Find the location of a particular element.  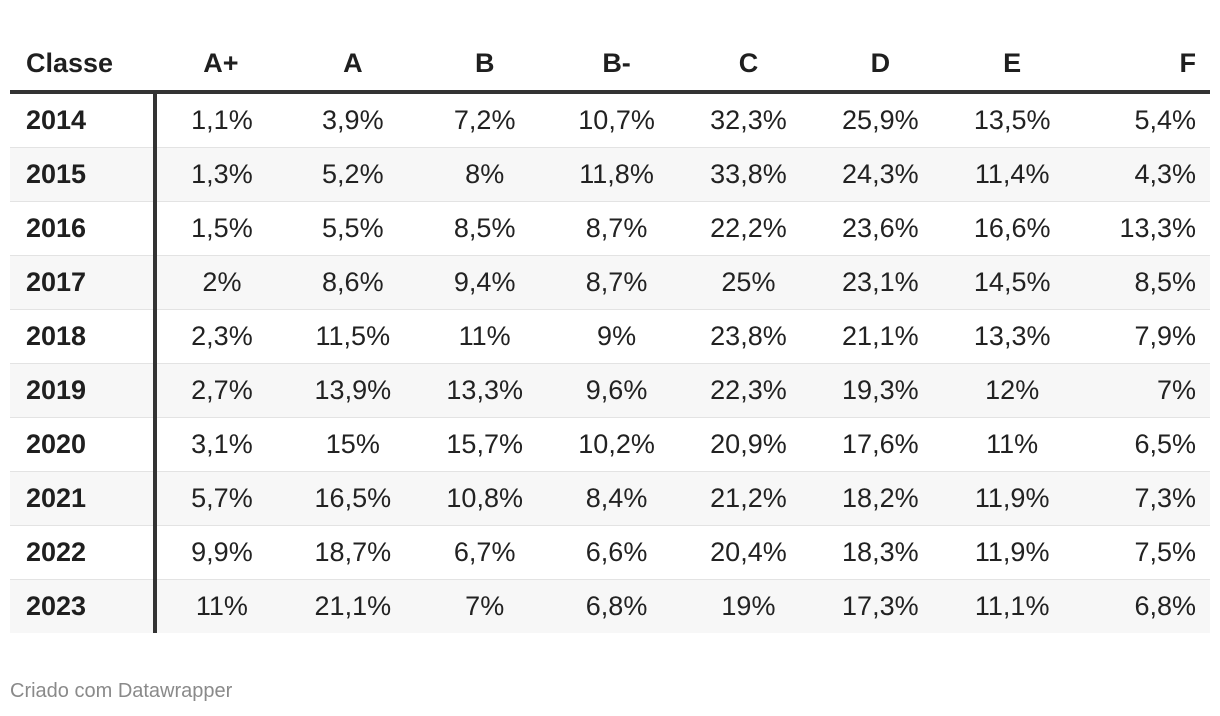

column-header-classe: Classe is located at coordinates (82, 65).